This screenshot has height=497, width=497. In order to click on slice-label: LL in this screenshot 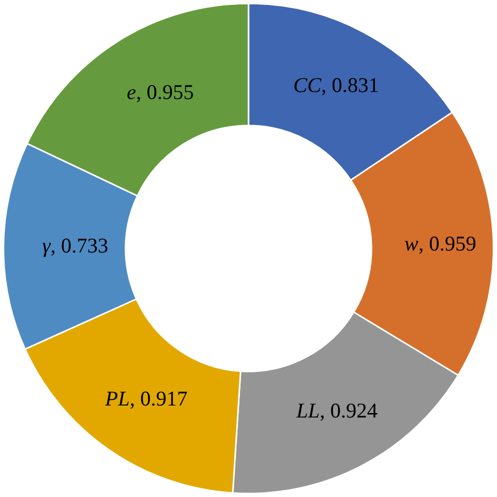, I will do `click(307, 410)`.